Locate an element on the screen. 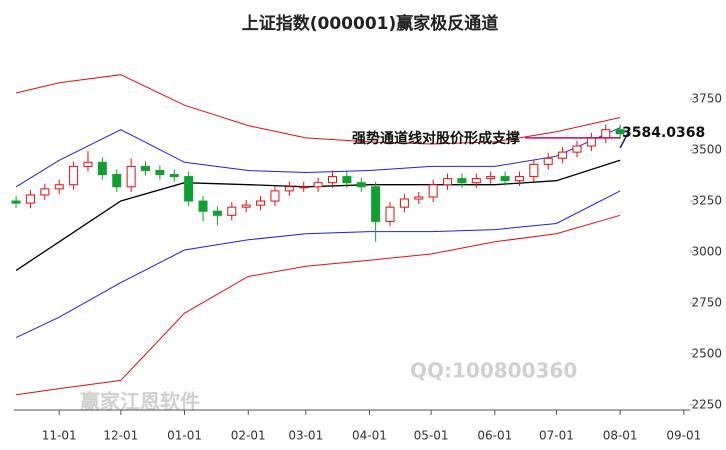  x-tick-label: 01-01 is located at coordinates (184, 436).